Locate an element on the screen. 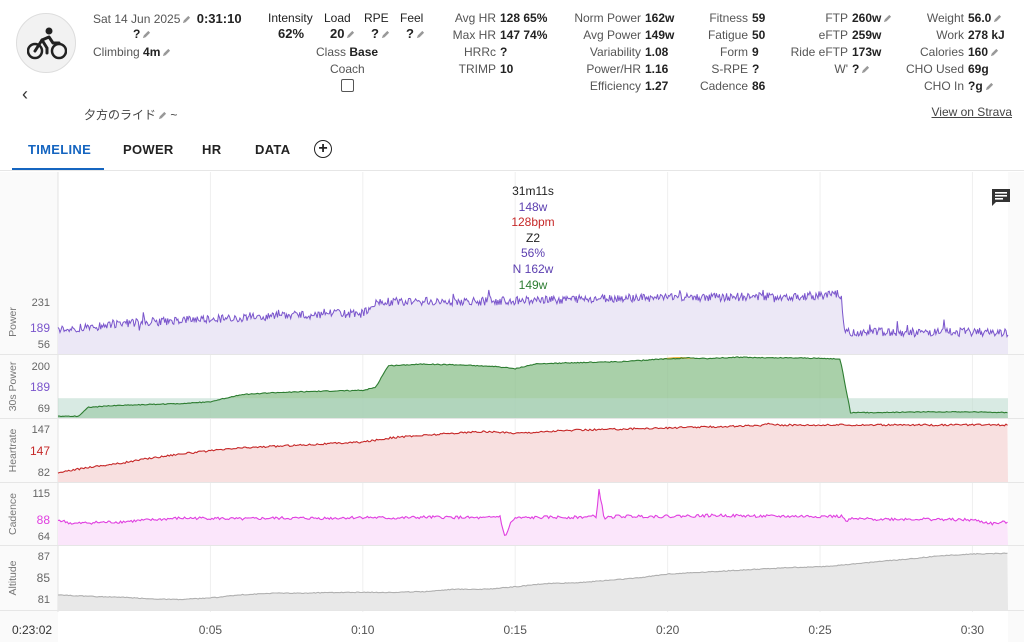 Image resolution: width=1024 pixels, height=642 pixels. cho-used-value: 69g is located at coordinates (978, 69).